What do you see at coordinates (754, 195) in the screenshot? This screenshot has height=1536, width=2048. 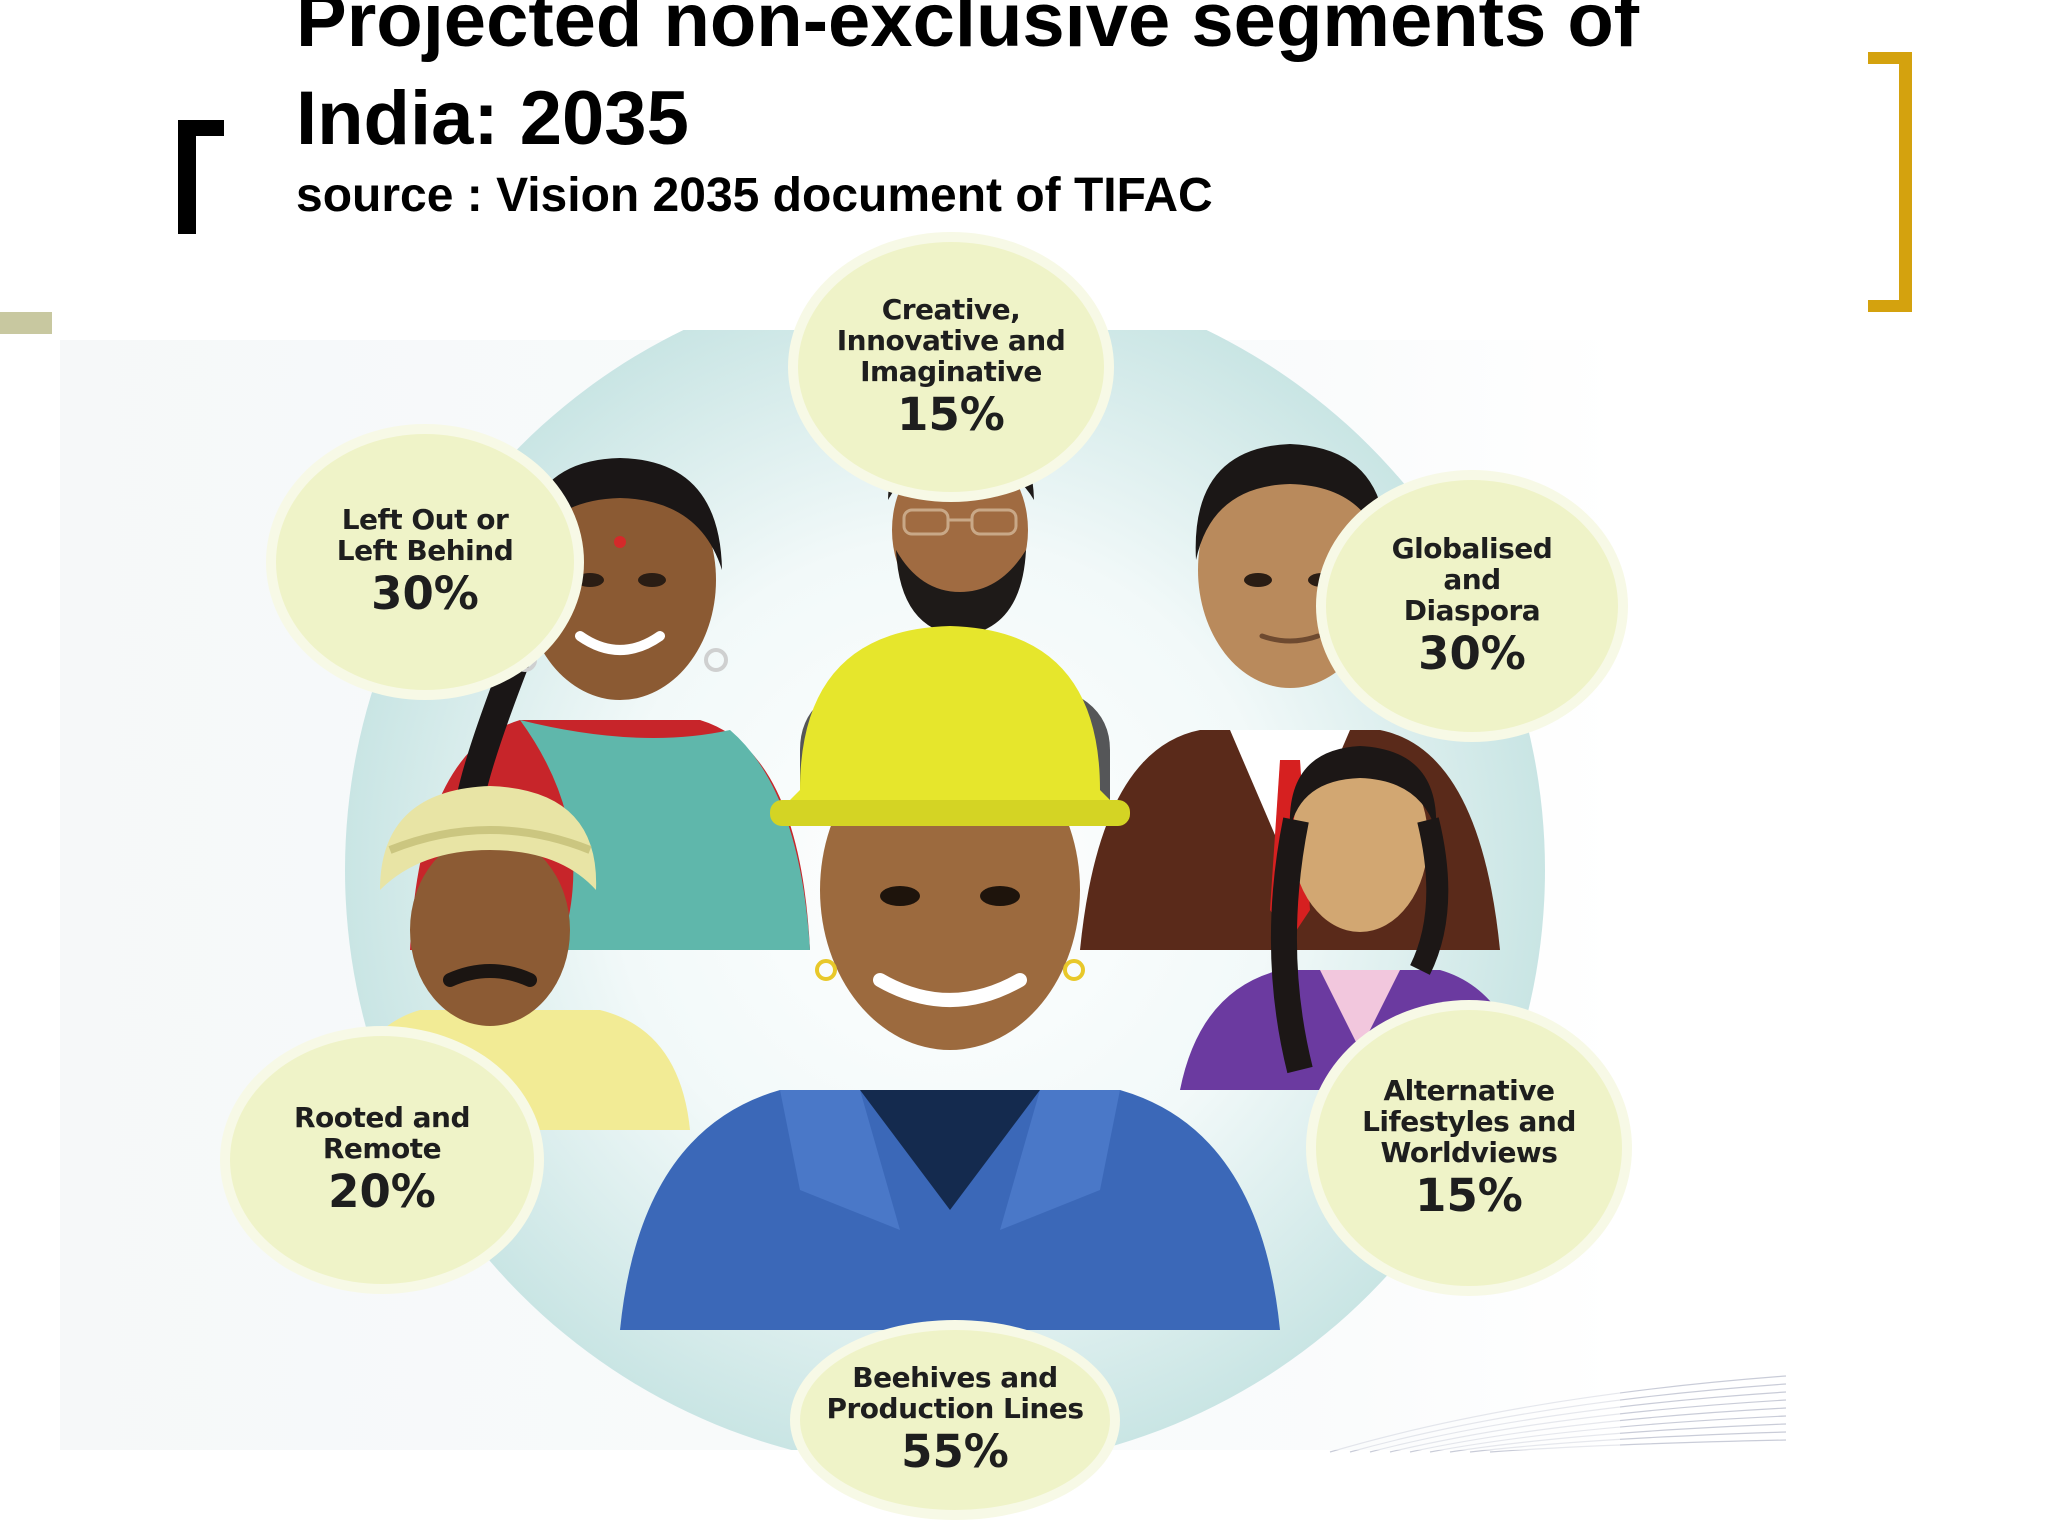 I see `slide-subtitle: source : Vision 2035 document of TIFAC` at bounding box center [754, 195].